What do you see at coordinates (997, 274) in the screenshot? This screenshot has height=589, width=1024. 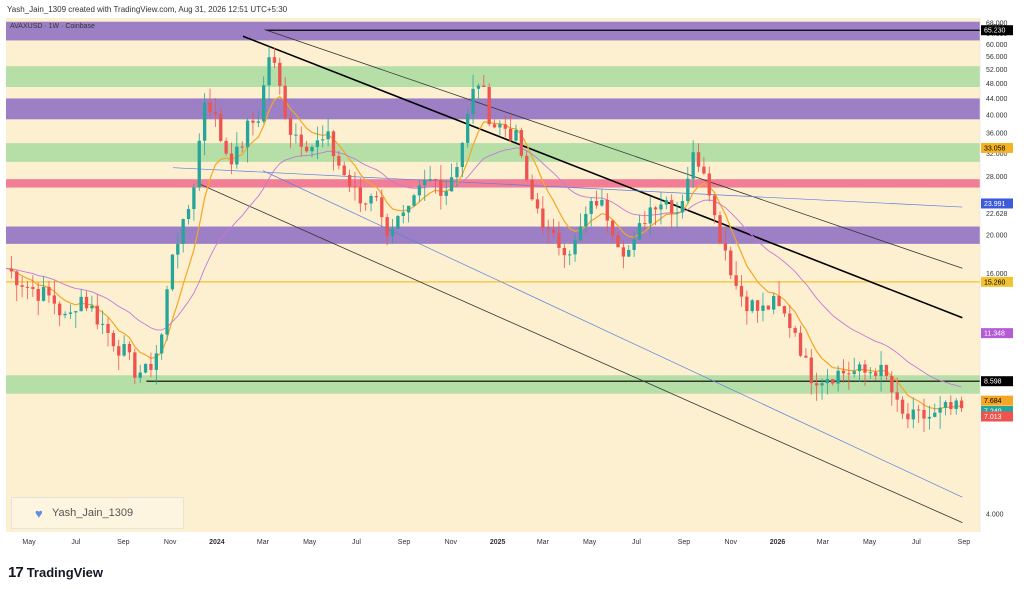 I see `y-tick-label: 16.000` at bounding box center [997, 274].